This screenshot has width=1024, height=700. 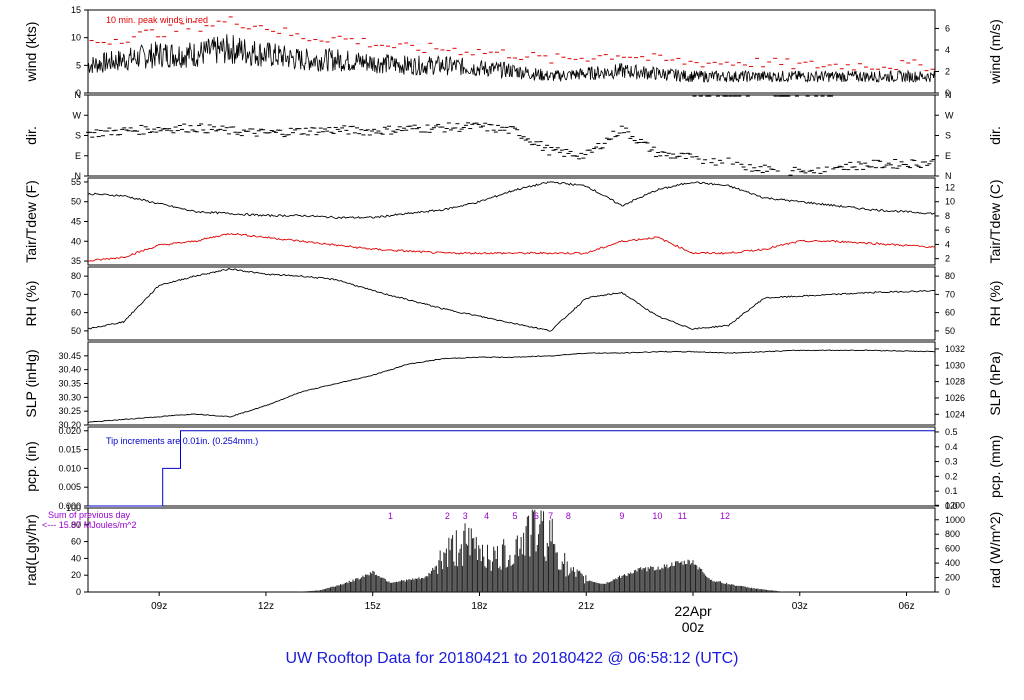 What do you see at coordinates (266, 606) in the screenshot?
I see `x-tick-label: 12z` at bounding box center [266, 606].